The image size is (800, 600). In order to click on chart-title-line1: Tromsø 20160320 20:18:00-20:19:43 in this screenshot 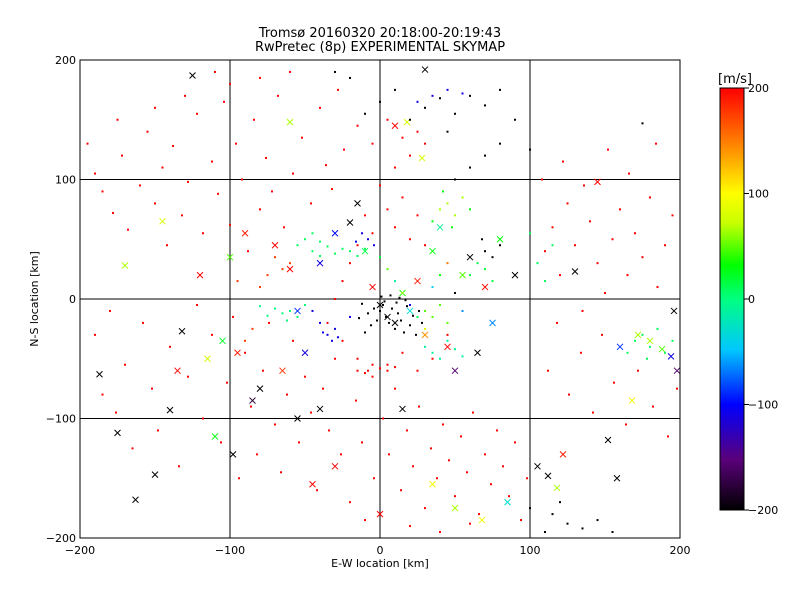, I will do `click(379, 33)`.